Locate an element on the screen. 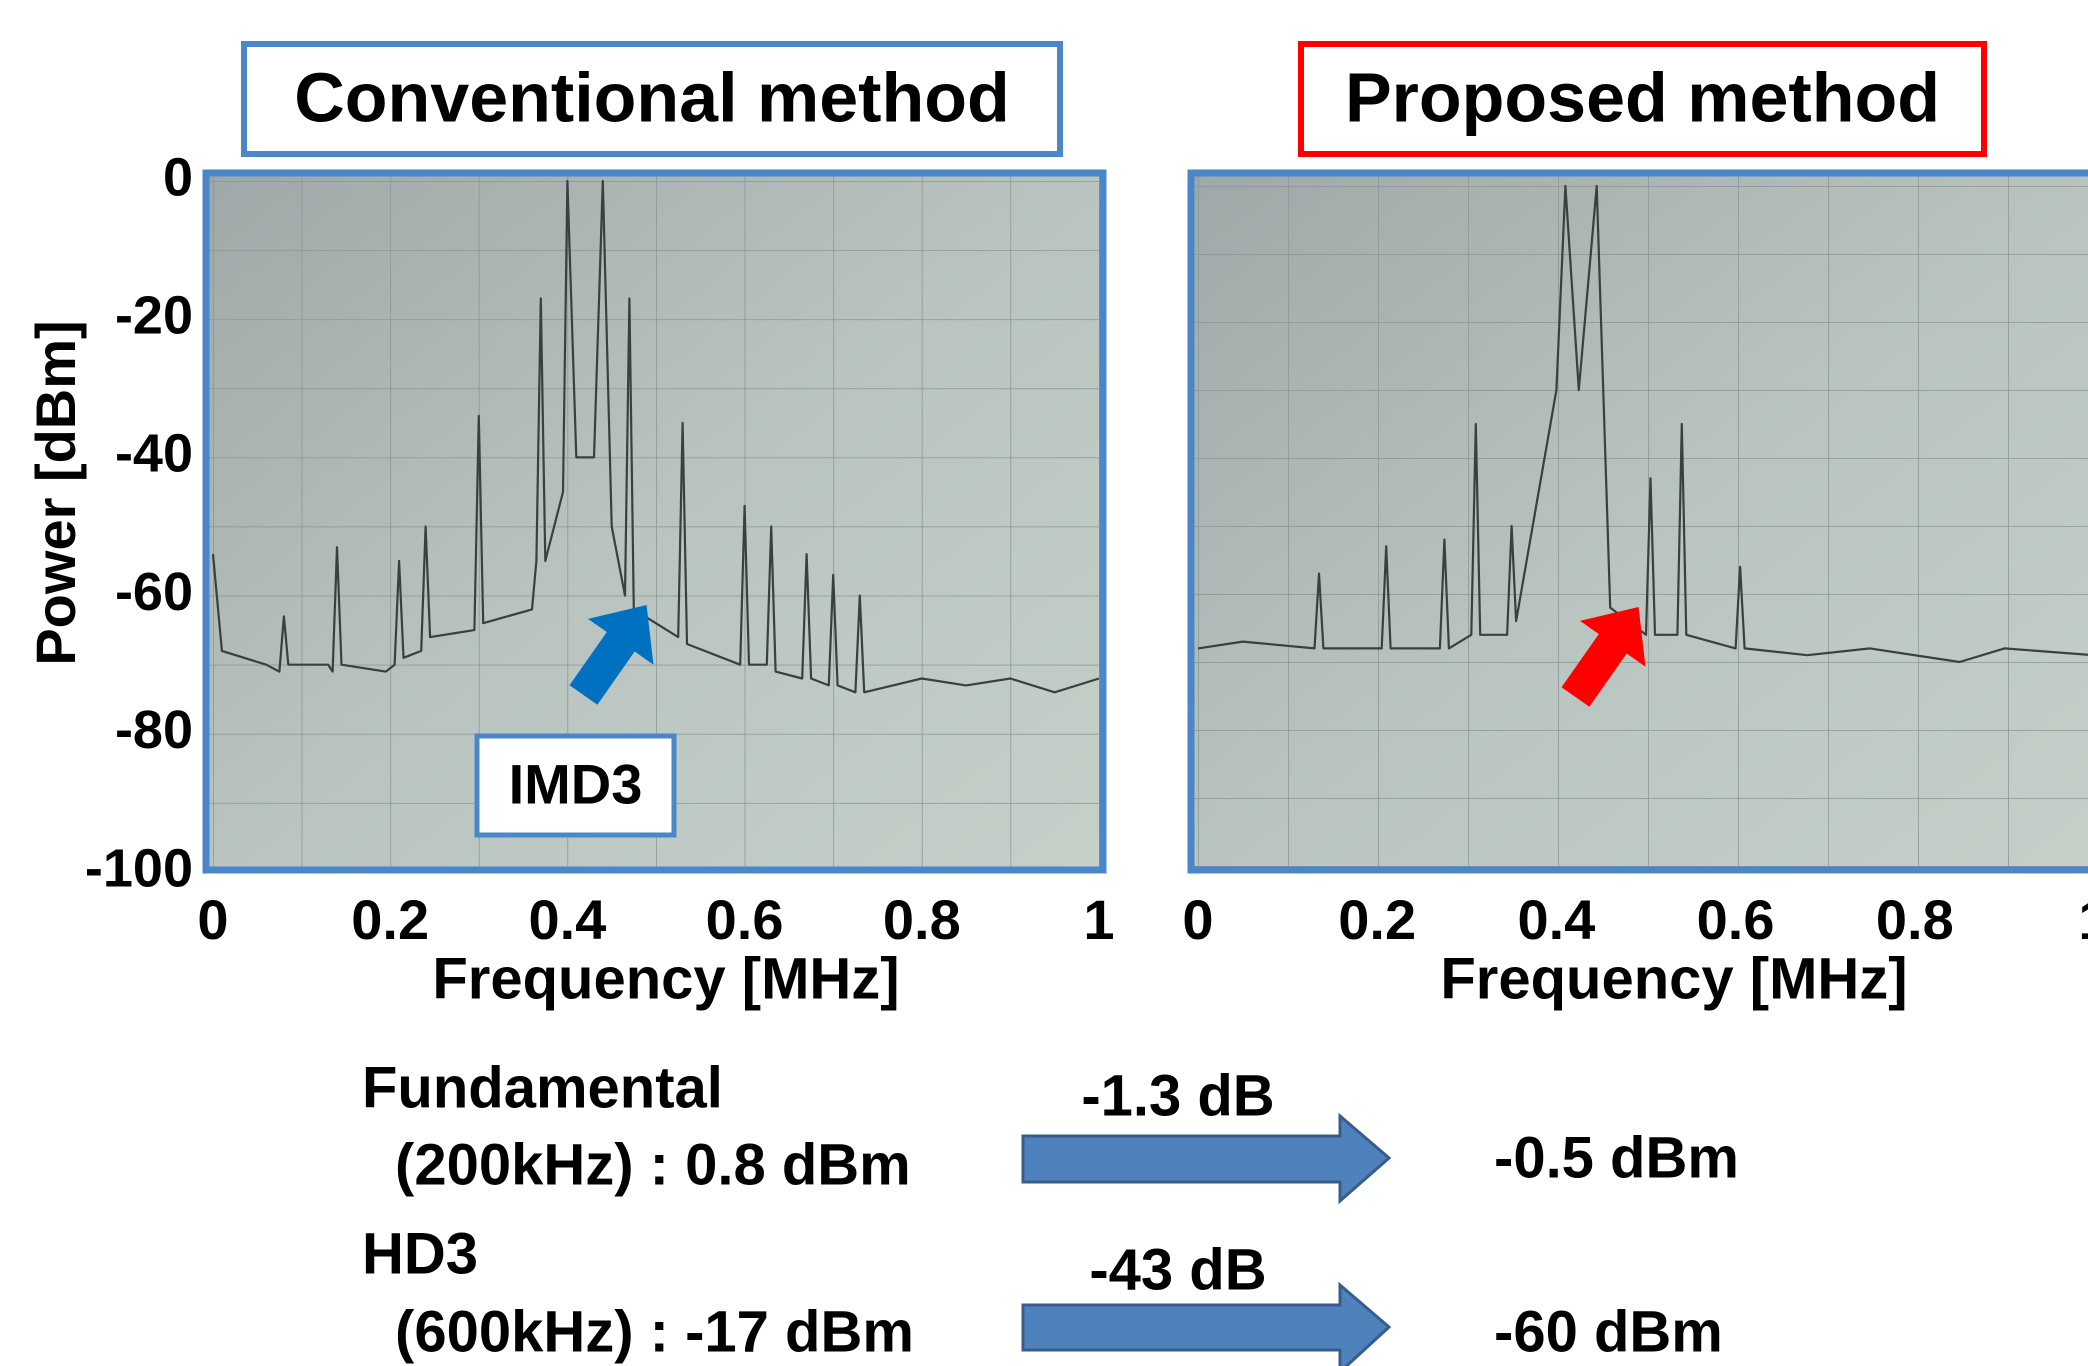 Image resolution: width=2088 pixels, height=1366 pixels. y-tick-label: -100 is located at coordinates (139, 868).